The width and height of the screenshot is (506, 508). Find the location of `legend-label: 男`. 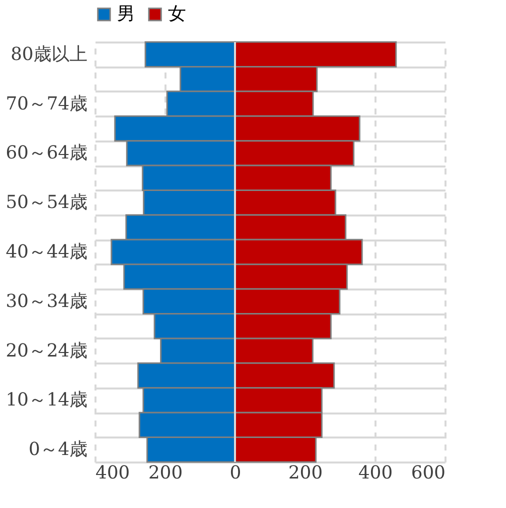

legend-label: 男 is located at coordinates (126, 13).